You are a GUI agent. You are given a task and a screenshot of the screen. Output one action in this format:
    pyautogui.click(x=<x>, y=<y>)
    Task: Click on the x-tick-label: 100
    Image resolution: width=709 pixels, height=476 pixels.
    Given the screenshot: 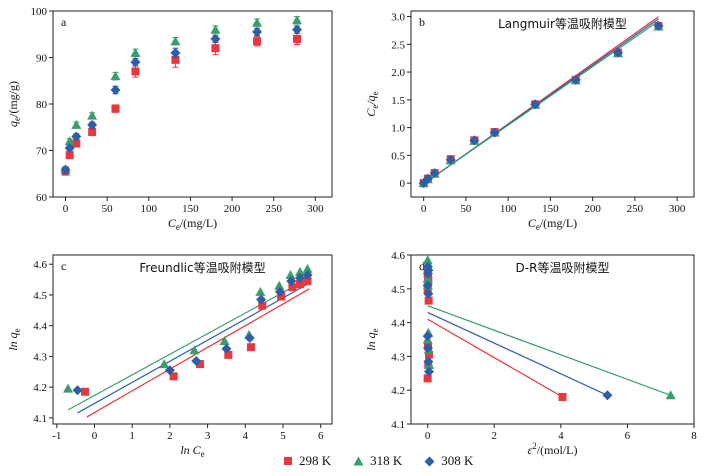 What is the action you would take?
    pyautogui.click(x=149, y=209)
    